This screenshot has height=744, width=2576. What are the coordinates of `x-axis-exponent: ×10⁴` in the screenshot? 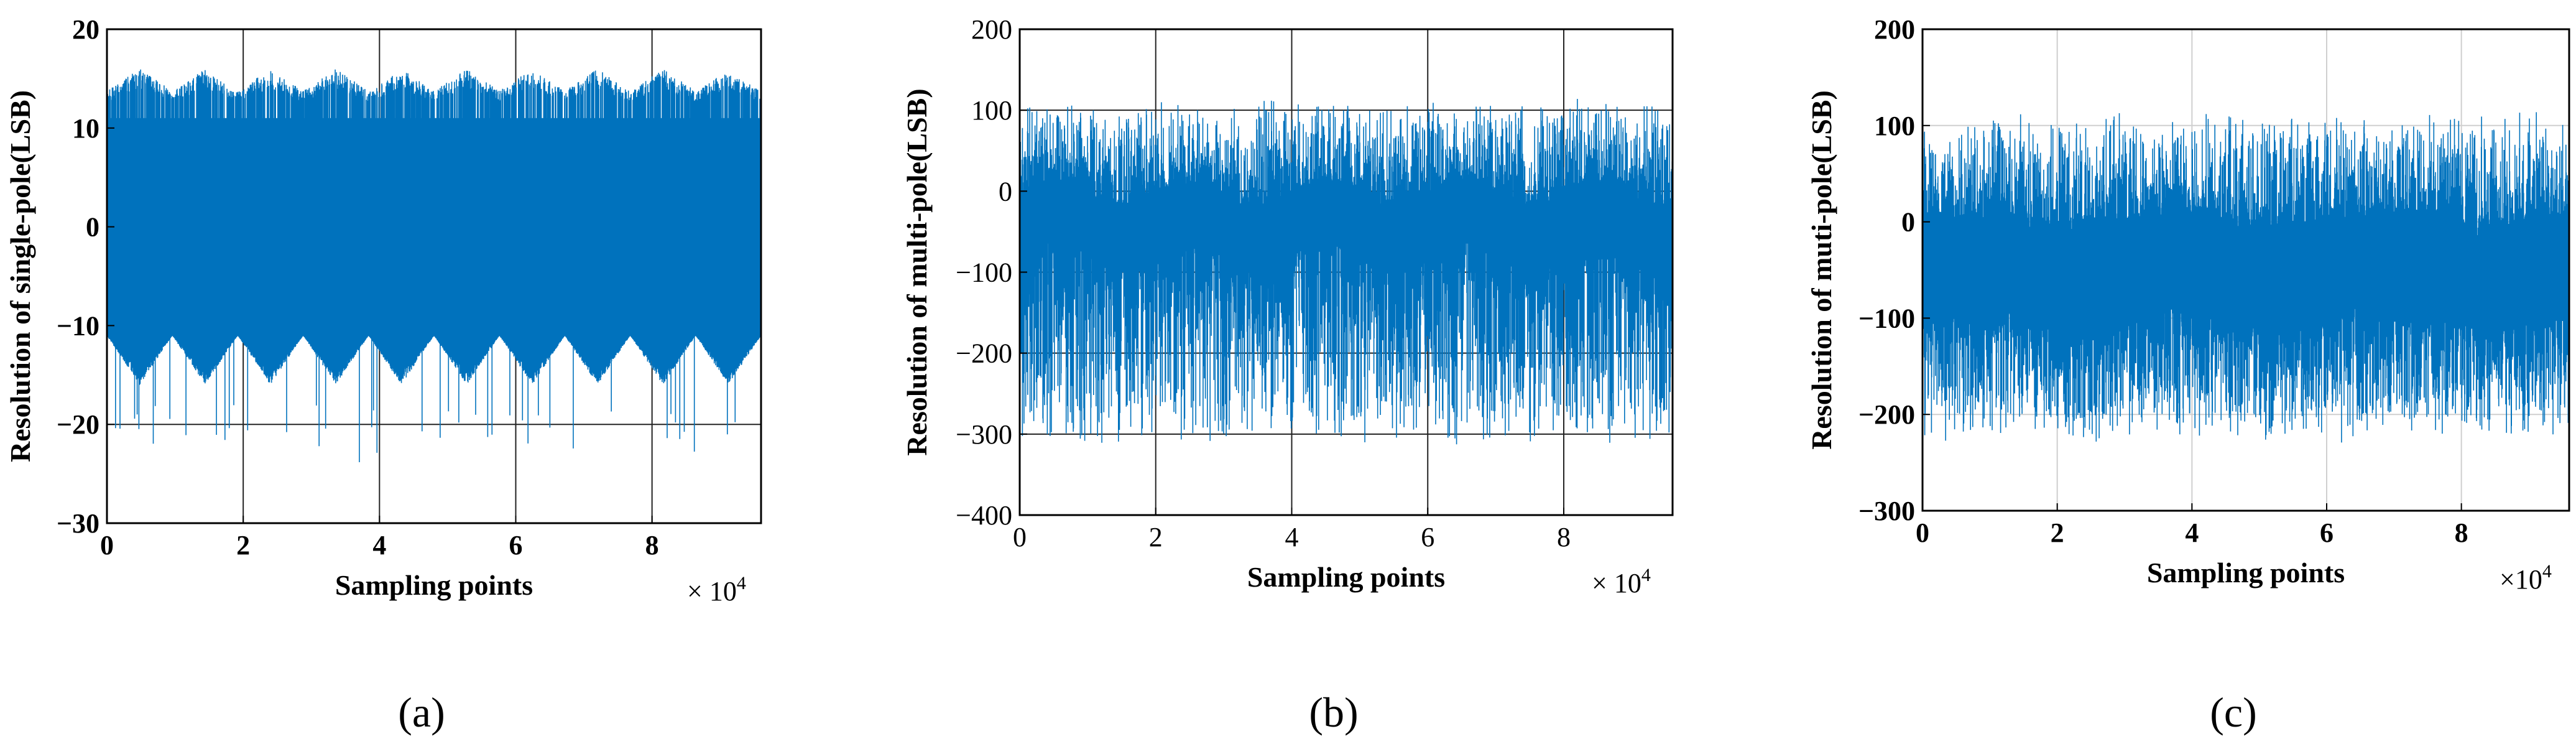 It's located at (2526, 578).